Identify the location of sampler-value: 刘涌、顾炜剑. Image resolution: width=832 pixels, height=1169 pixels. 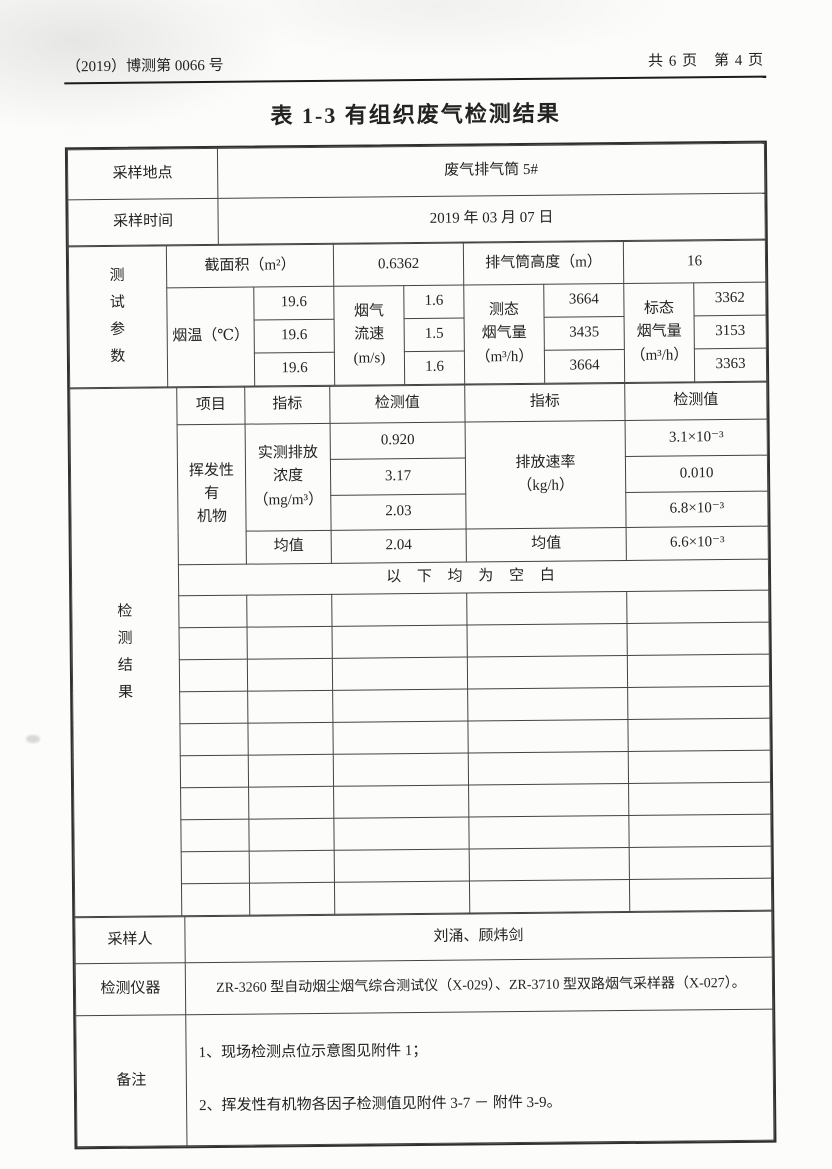
(478, 937).